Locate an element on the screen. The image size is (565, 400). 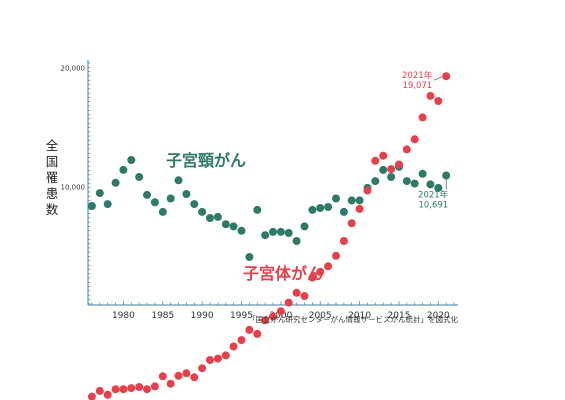
y-tick-labels: 20,000 10,000 is located at coordinates (73, 128).